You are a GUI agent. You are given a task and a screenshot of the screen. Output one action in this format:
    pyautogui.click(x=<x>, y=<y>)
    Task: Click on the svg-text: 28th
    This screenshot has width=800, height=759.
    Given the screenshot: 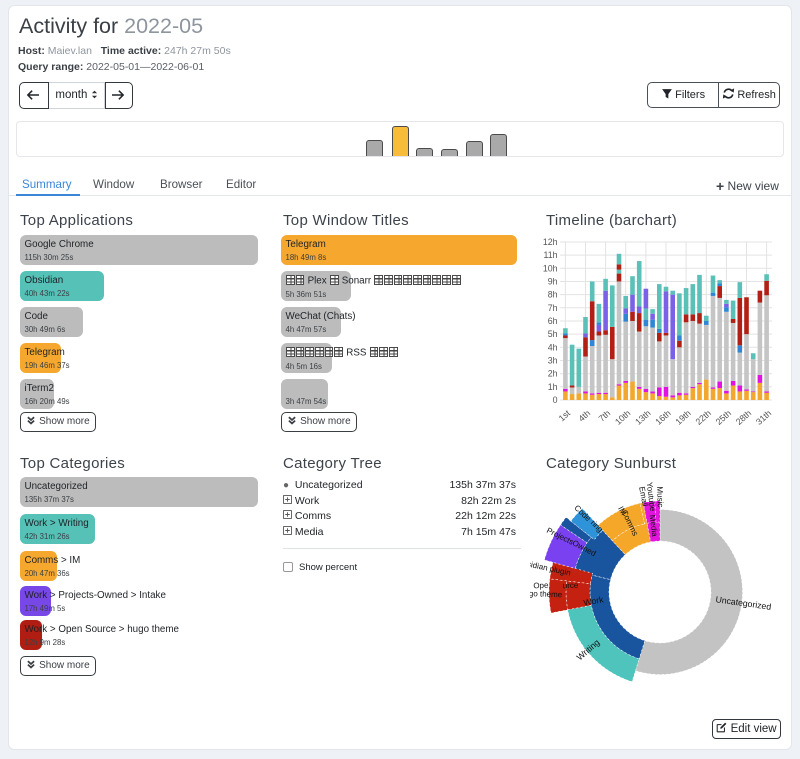 What is the action you would take?
    pyautogui.click(x=743, y=417)
    